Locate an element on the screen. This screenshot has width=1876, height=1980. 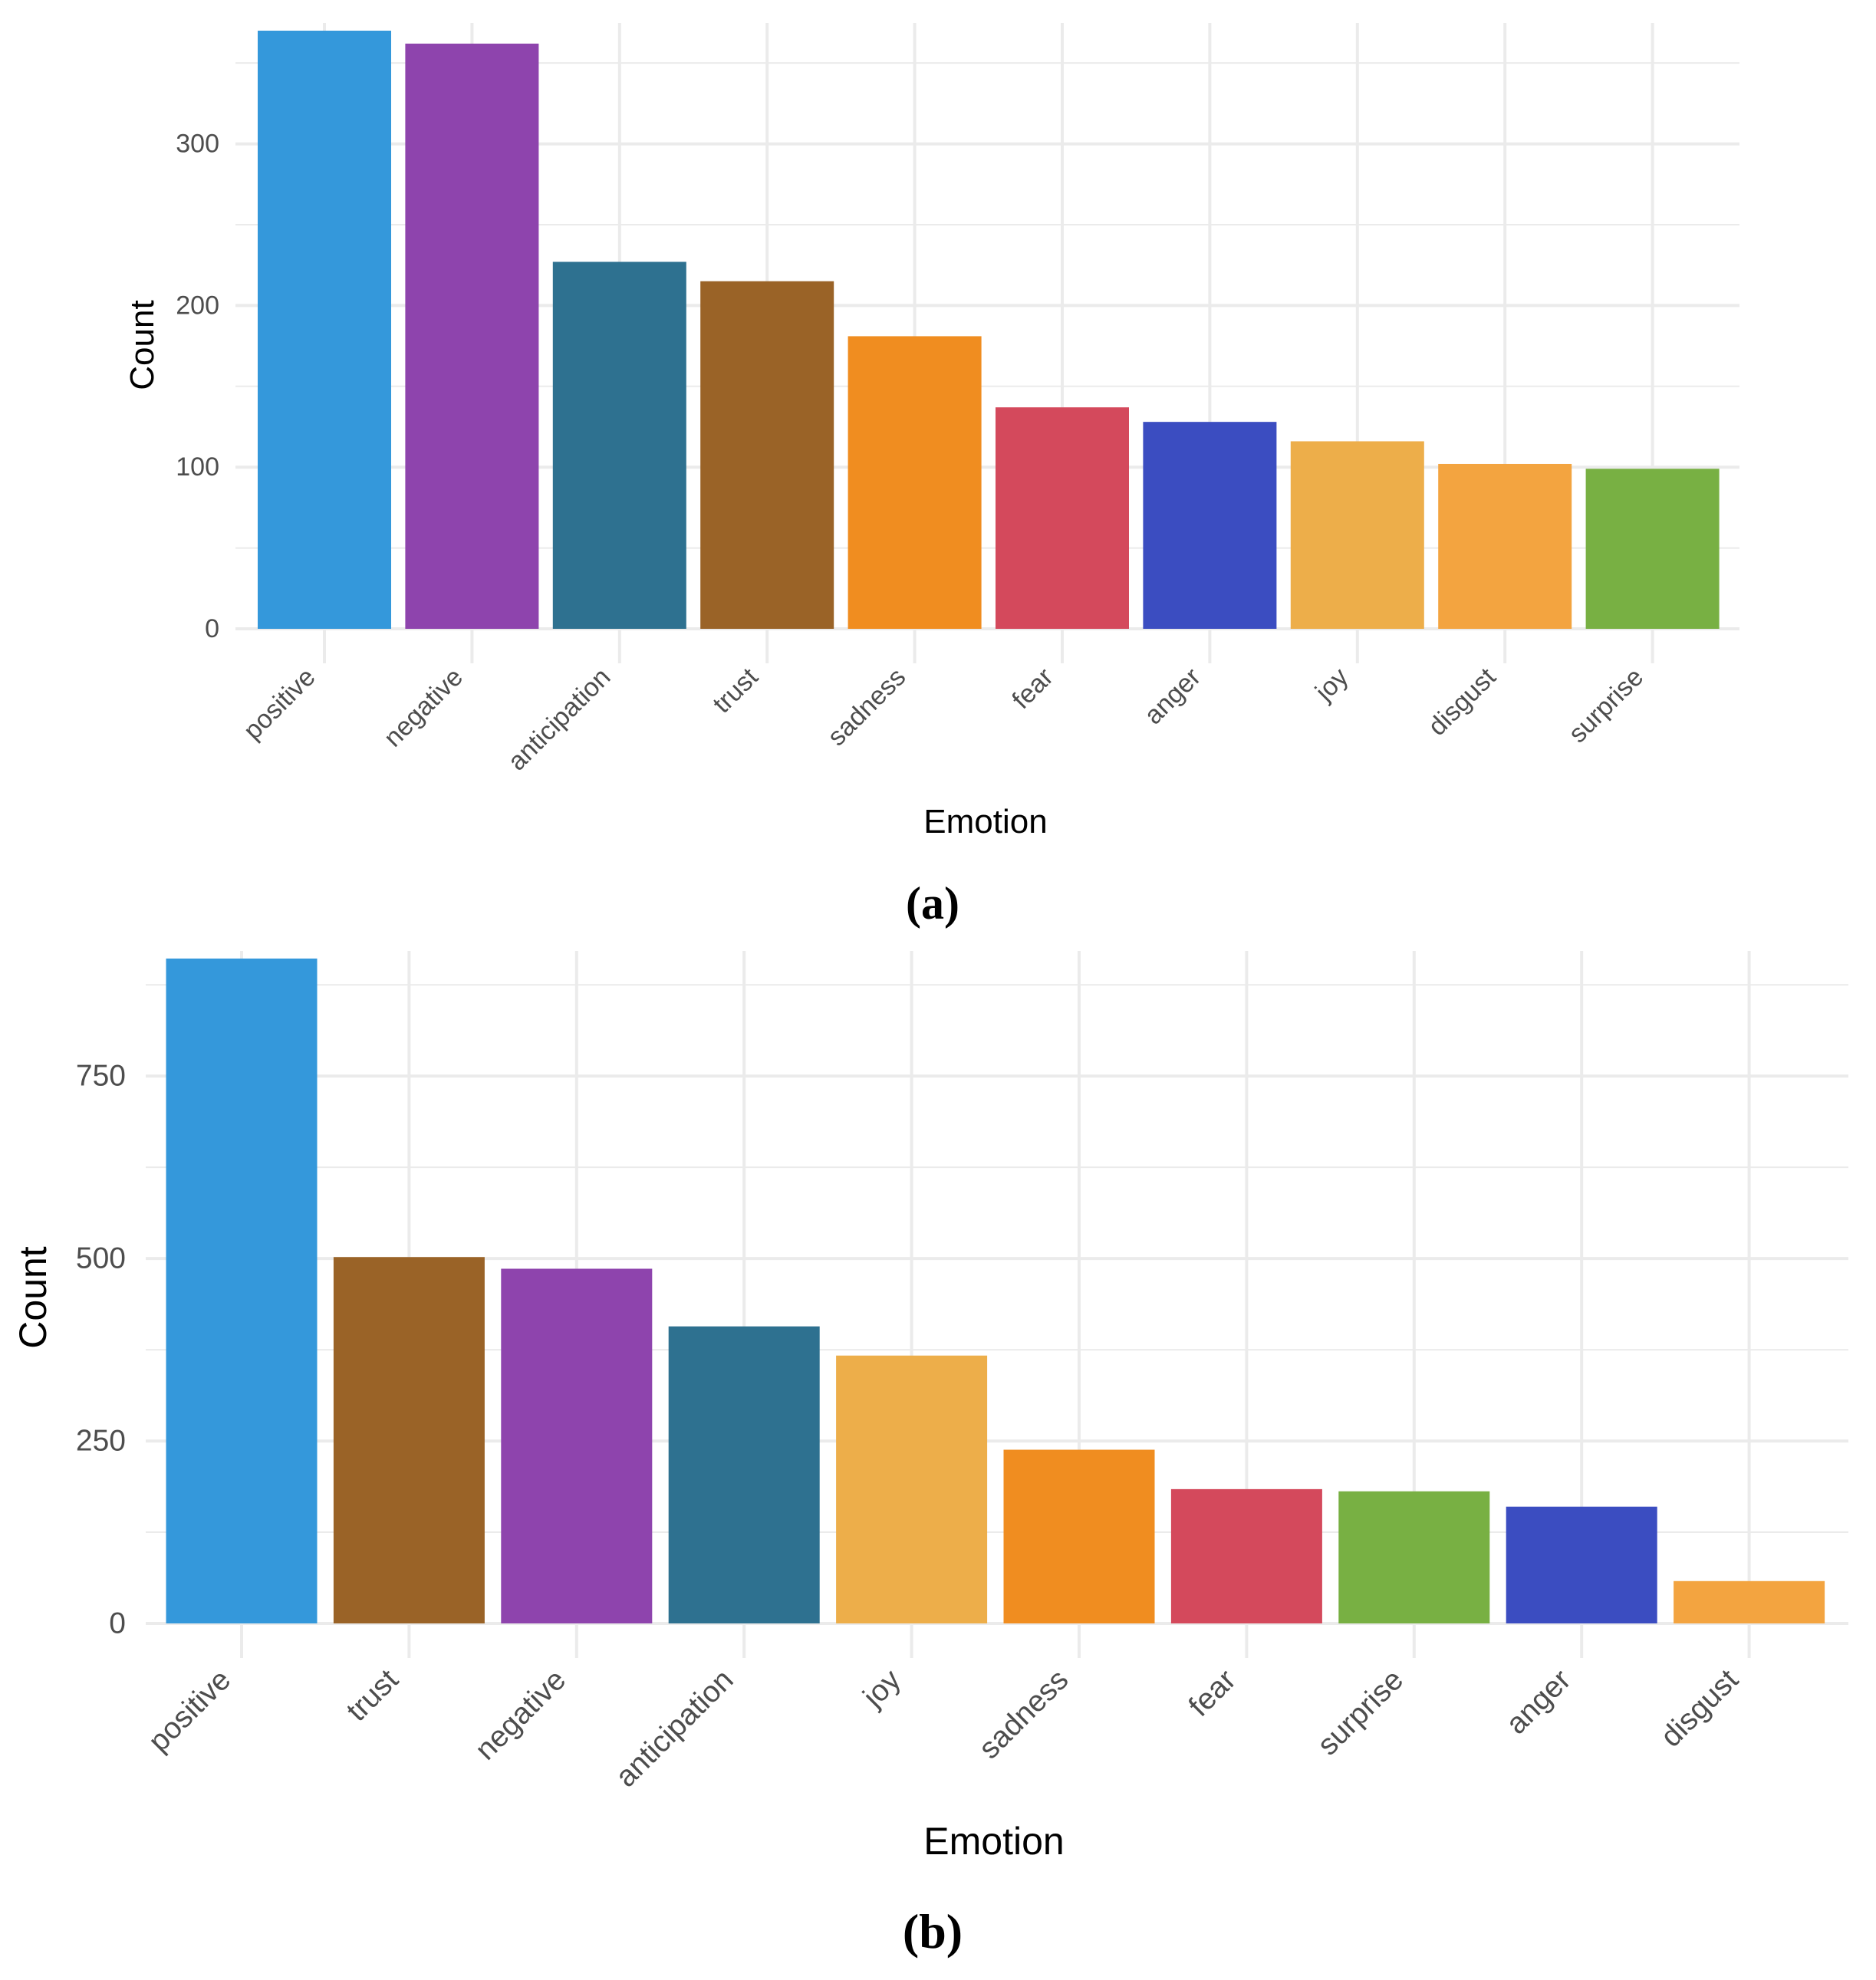
panel-caption: (b) is located at coordinates (933, 1932).